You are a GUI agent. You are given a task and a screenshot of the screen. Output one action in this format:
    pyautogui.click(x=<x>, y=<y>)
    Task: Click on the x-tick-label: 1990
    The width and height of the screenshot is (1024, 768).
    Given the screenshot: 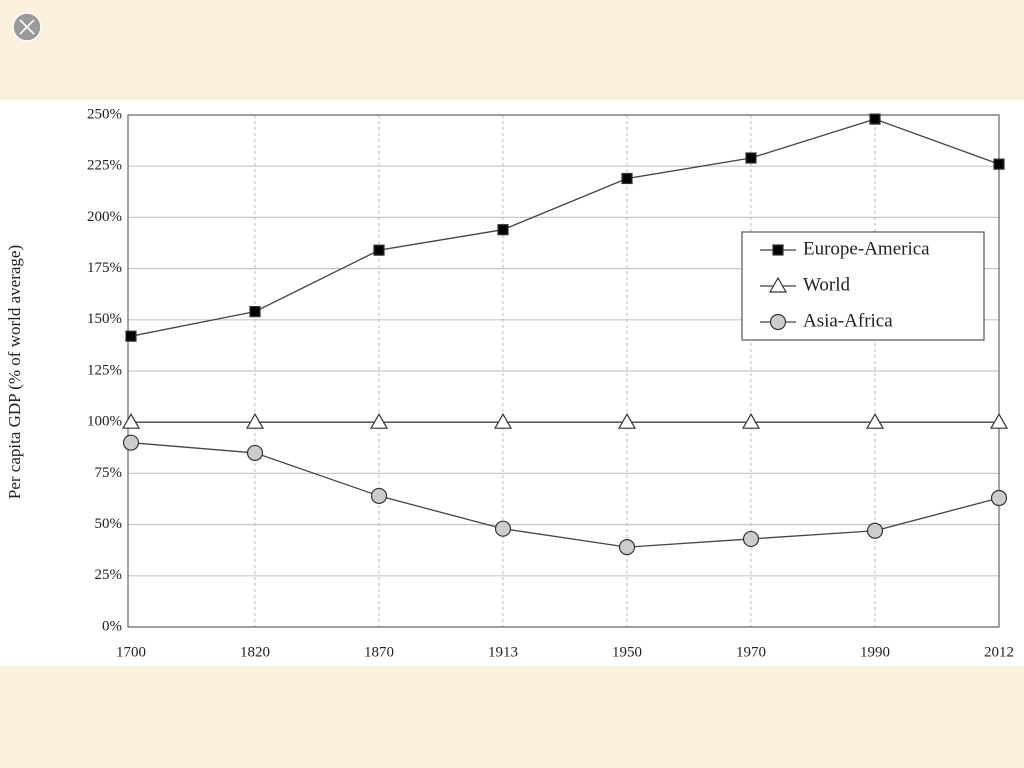 What is the action you would take?
    pyautogui.click(x=875, y=652)
    